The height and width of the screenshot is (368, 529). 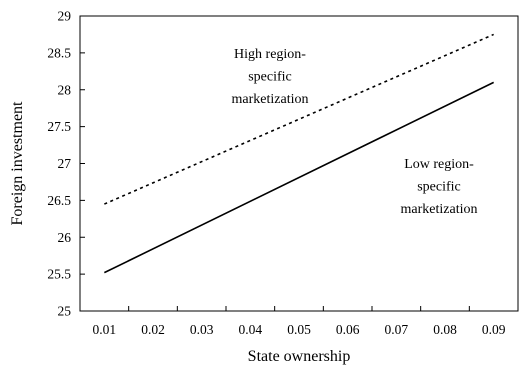 I want to click on x-tick-label: 0.09, so click(x=494, y=329).